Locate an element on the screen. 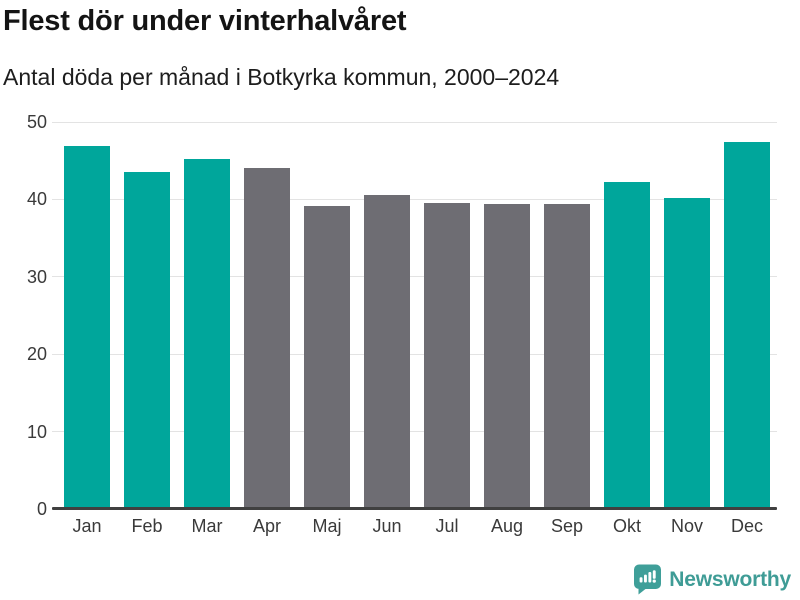 This screenshot has width=800, height=600. x-tick-label-mar: Mar is located at coordinates (207, 526).